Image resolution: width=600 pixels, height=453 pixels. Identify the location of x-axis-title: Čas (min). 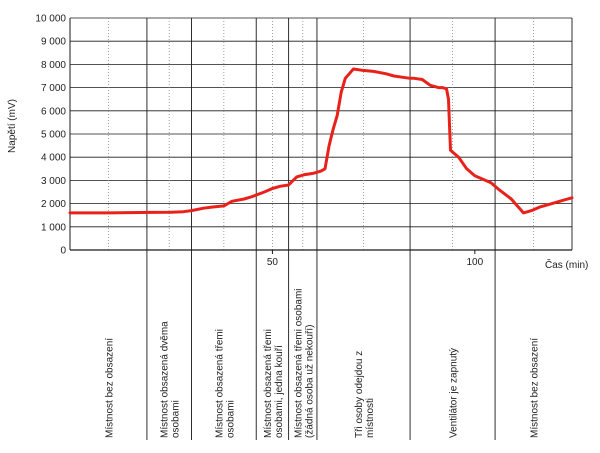
(566, 264).